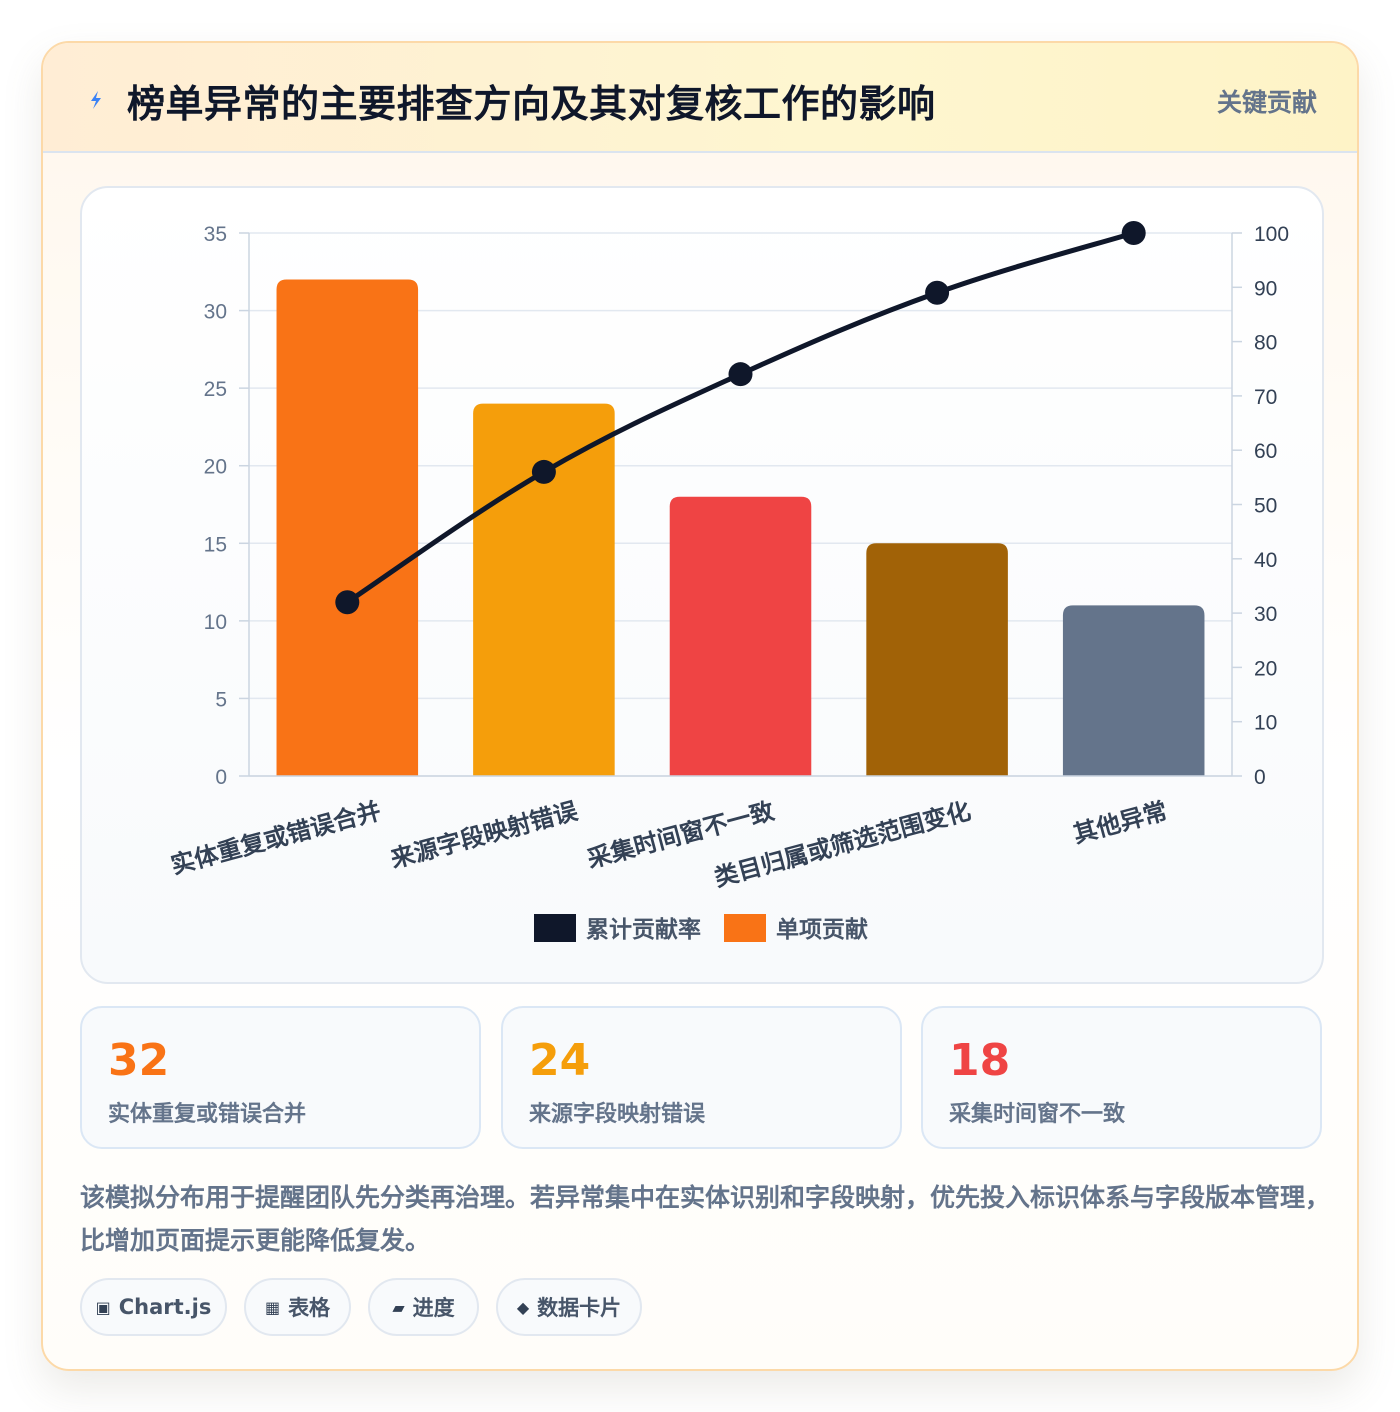 This screenshot has width=1400, height=1412. I want to click on left-tick-label: 0, so click(221, 777).